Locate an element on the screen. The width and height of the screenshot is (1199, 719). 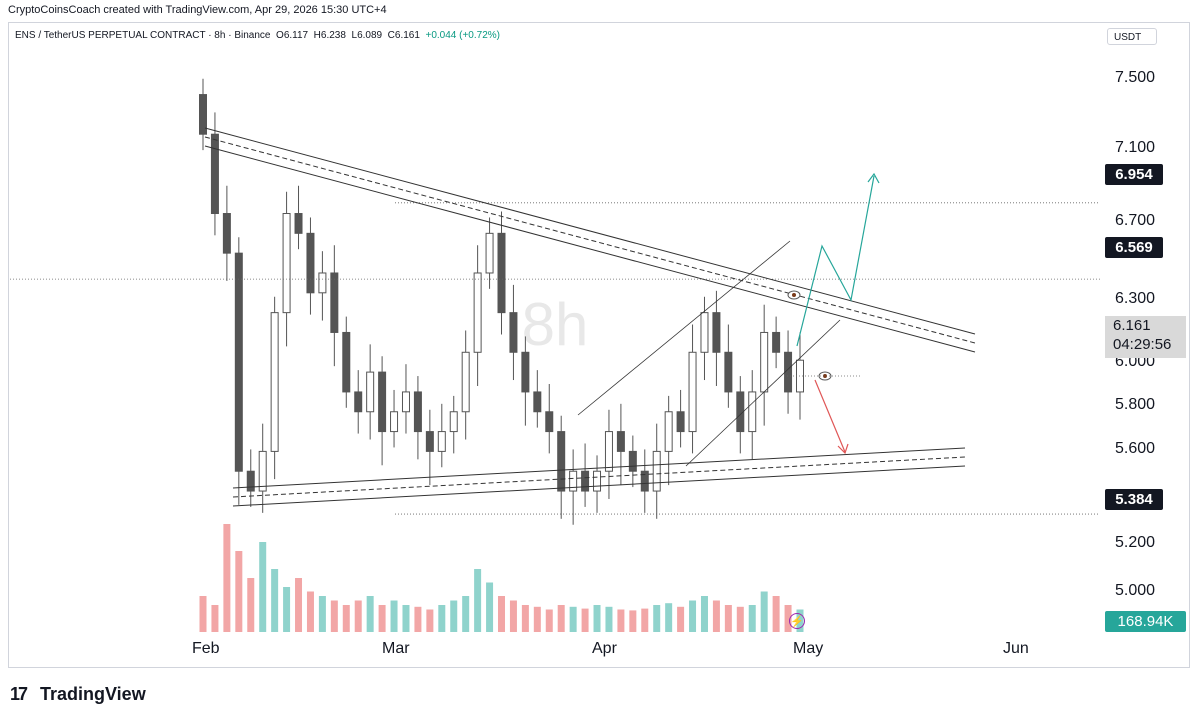
open-value: 6.117 is located at coordinates (296, 35).